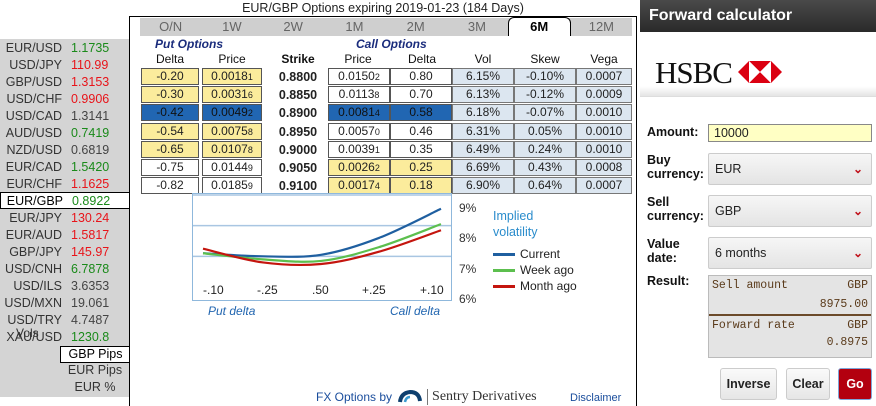 This screenshot has height=406, width=876. Describe the element at coordinates (790, 169) in the screenshot. I see `buy-currency-select: EUR ⌄` at that location.